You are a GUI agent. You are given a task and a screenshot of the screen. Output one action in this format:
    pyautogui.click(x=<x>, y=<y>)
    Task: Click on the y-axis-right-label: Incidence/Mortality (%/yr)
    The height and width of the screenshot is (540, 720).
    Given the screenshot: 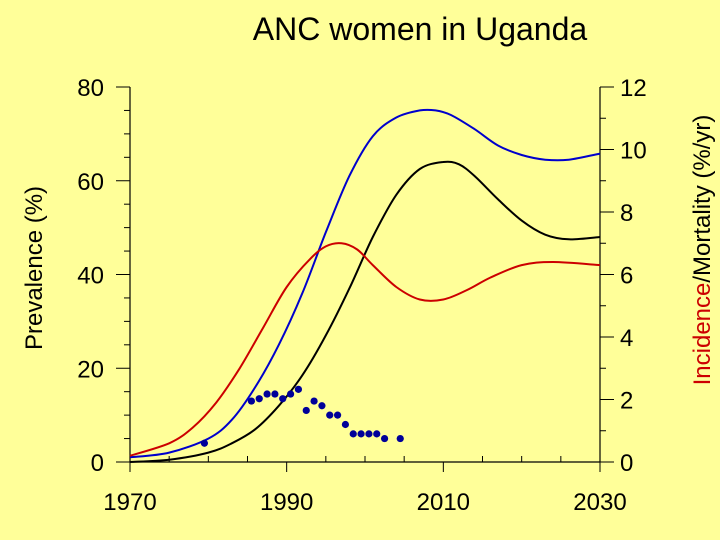 What is the action you would take?
    pyautogui.click(x=702, y=250)
    